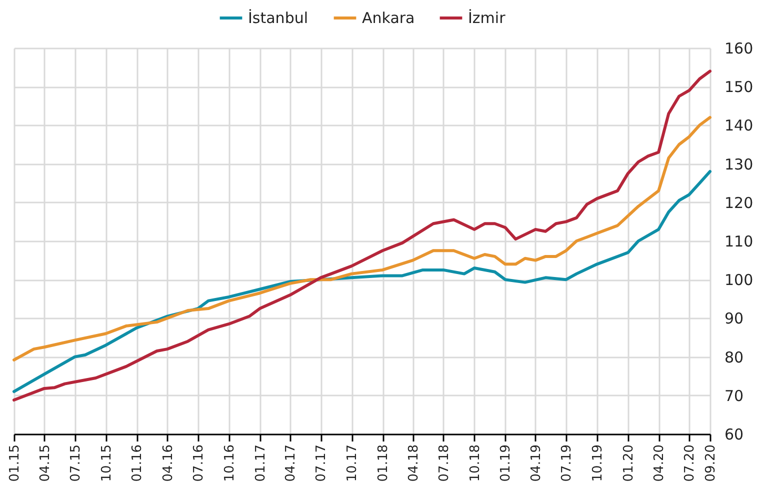 Image resolution: width=765 pixels, height=497 pixels. What do you see at coordinates (138, 463) in the screenshot?
I see `x-tick-label: 01.16` at bounding box center [138, 463].